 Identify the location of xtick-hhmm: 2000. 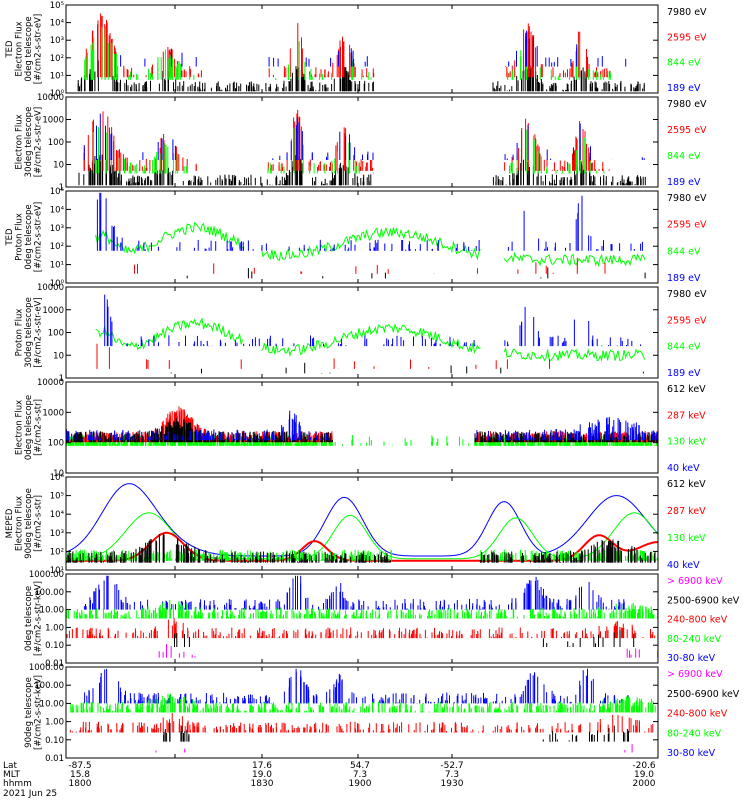
(644, 784).